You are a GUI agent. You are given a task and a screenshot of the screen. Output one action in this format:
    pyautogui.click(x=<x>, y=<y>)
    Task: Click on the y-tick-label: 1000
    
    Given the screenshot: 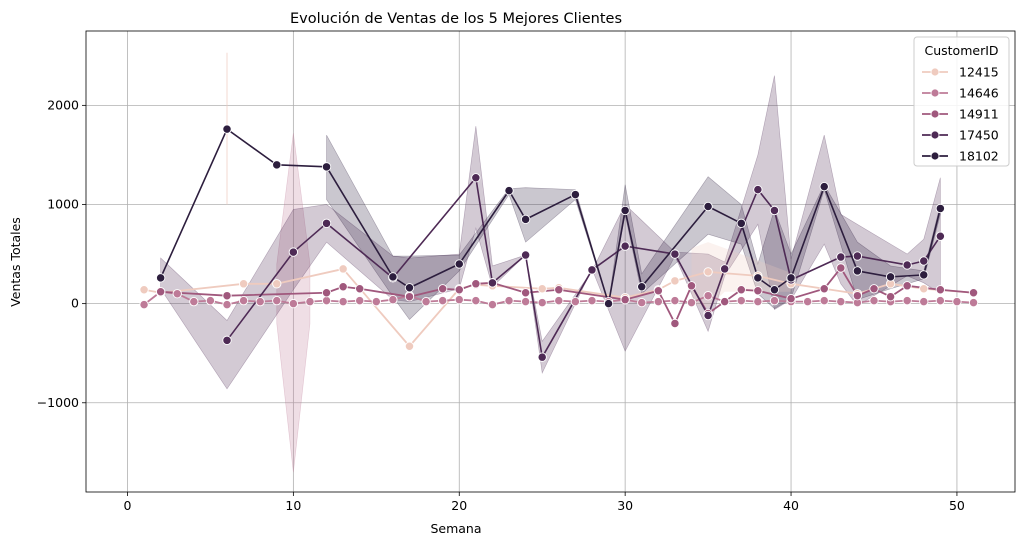 What is the action you would take?
    pyautogui.click(x=63, y=203)
    